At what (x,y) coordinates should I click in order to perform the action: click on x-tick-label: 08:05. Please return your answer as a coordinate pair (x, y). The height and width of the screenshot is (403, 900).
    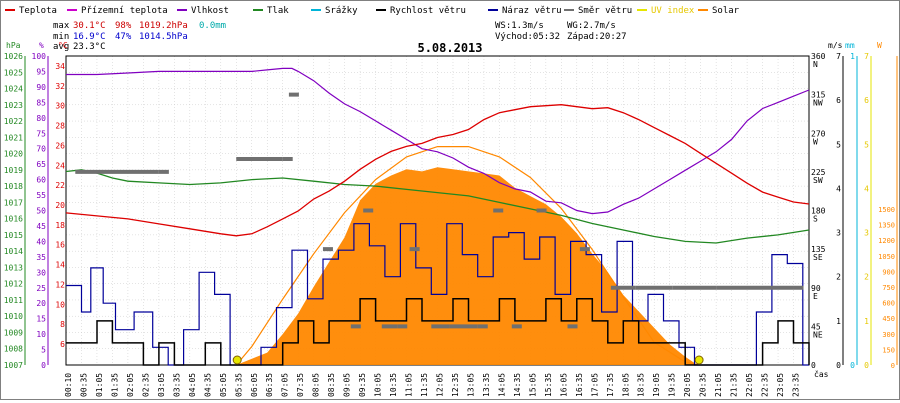
    Looking at the image, I should click on (316, 385).